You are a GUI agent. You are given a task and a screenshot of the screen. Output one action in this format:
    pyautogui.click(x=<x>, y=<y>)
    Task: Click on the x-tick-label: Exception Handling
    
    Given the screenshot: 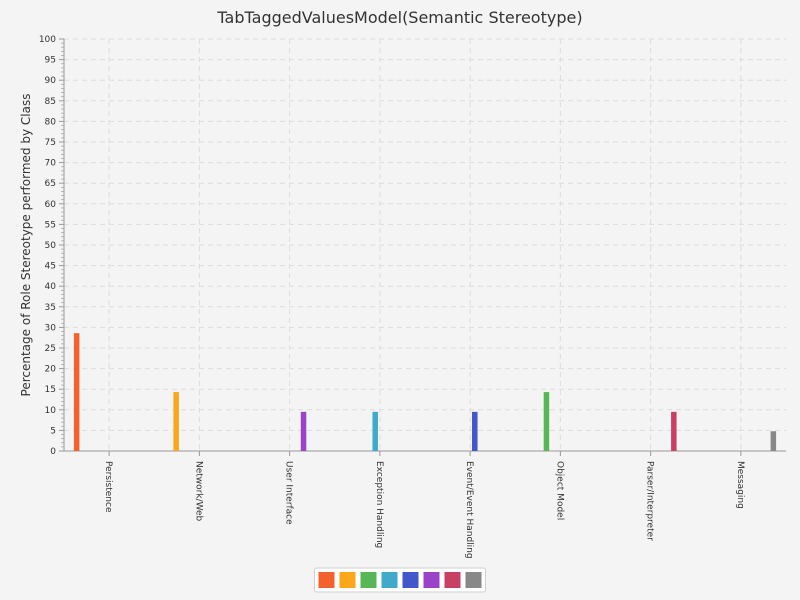 What is the action you would take?
    pyautogui.click(x=379, y=504)
    